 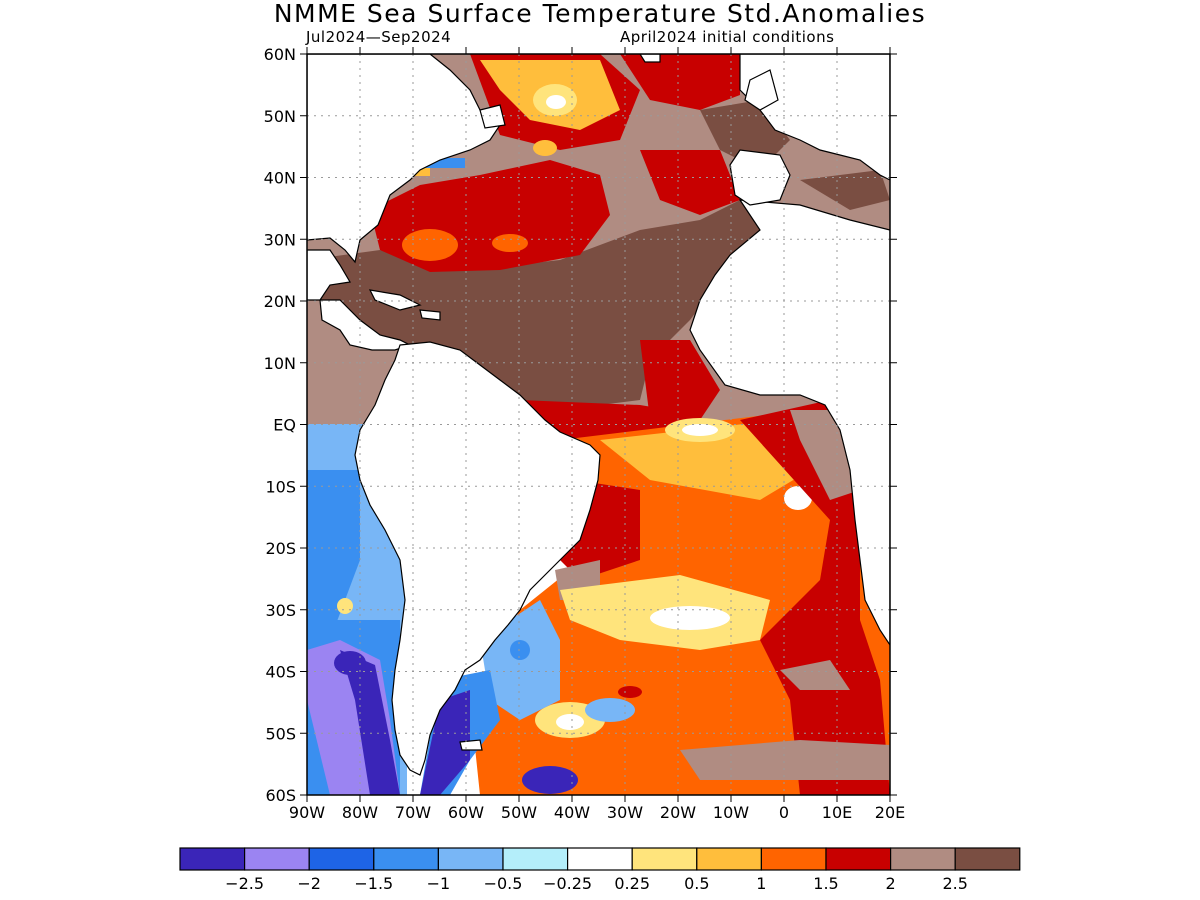 I want to click on lat-label: 30N, so click(x=280, y=239).